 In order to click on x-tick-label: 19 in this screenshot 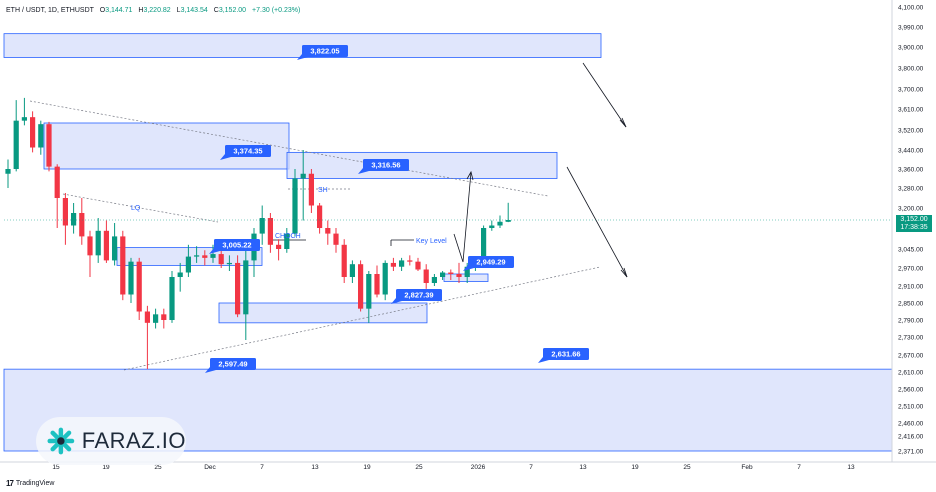, I will do `click(367, 467)`.